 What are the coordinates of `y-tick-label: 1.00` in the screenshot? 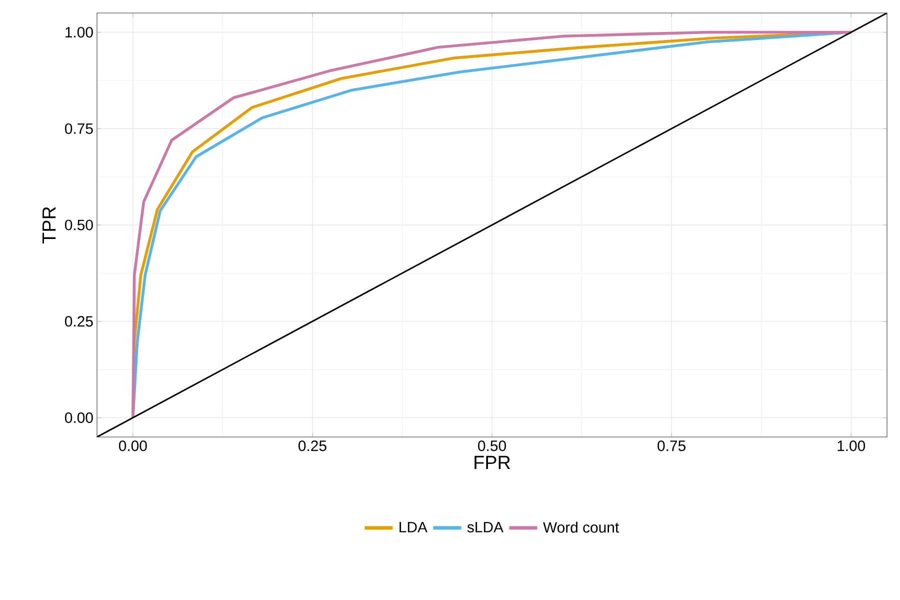 It's located at (79, 32).